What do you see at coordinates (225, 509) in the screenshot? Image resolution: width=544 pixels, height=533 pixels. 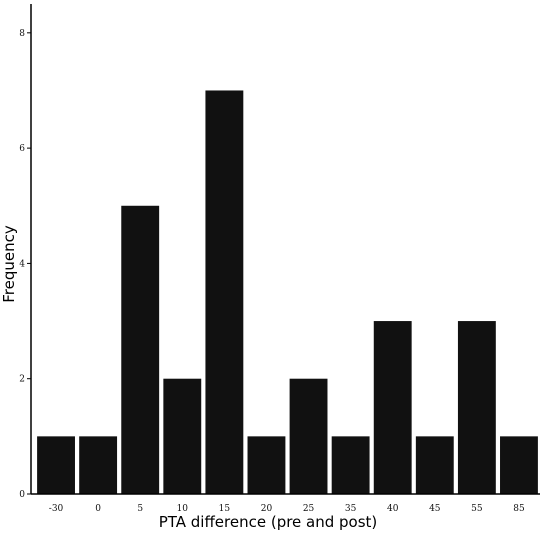 I see `x-tick-label: 15` at bounding box center [225, 509].